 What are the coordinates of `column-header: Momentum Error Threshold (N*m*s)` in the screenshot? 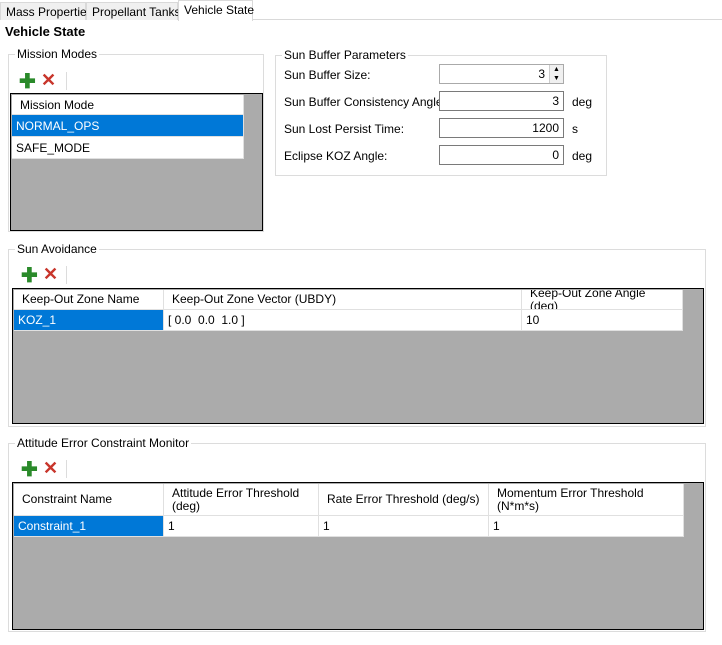 It's located at (586, 500).